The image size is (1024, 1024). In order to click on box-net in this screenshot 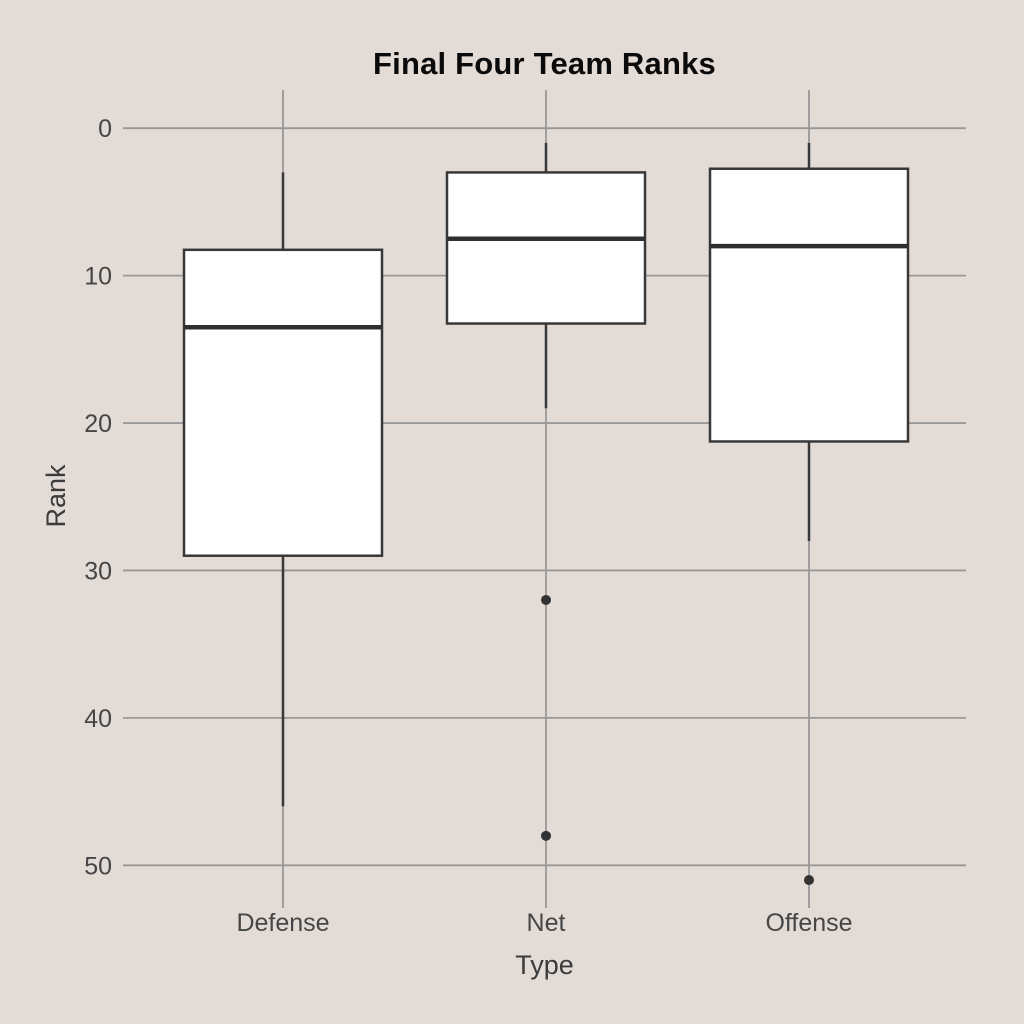, I will do `click(546, 248)`.